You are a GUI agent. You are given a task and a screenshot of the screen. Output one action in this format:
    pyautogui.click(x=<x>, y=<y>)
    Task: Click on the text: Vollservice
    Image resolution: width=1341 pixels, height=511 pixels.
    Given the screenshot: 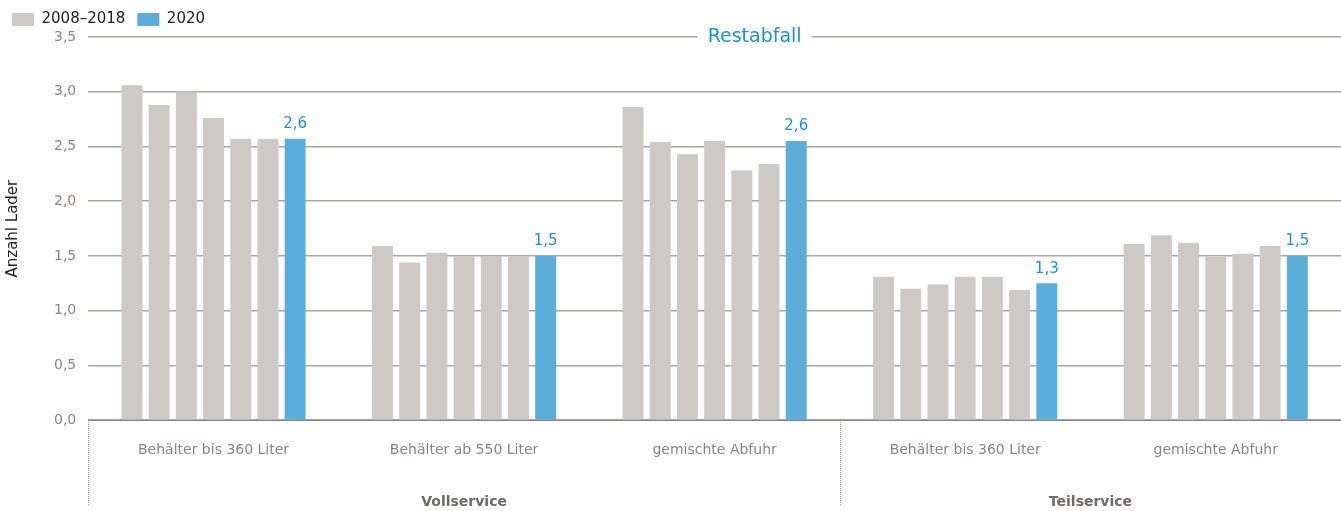 What is the action you would take?
    pyautogui.click(x=464, y=500)
    